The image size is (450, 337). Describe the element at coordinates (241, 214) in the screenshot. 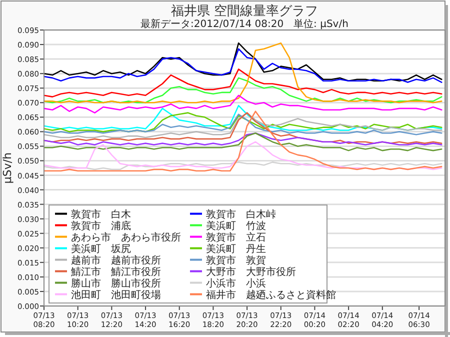

I see `legend-label: 敦賀市 白木峠` at that location.